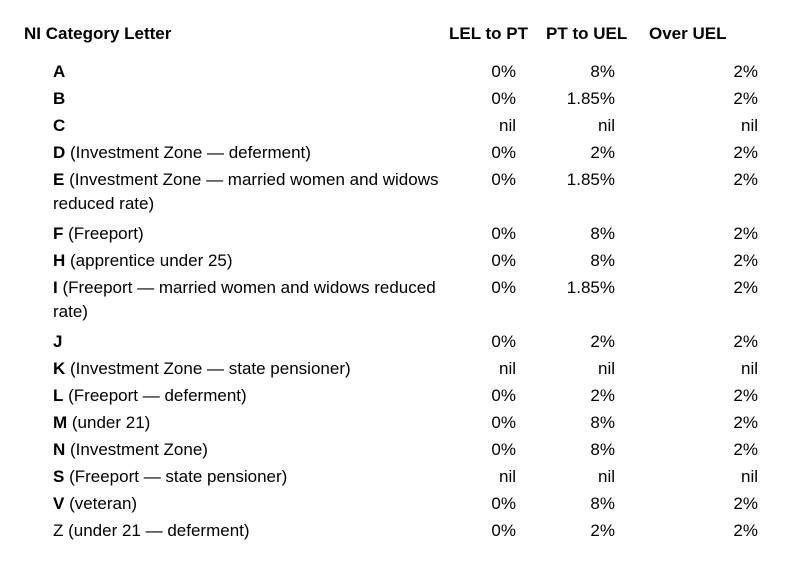 The image size is (805, 582). I want to click on category-cell: S (Freeport — state pensioner), so click(236, 478).